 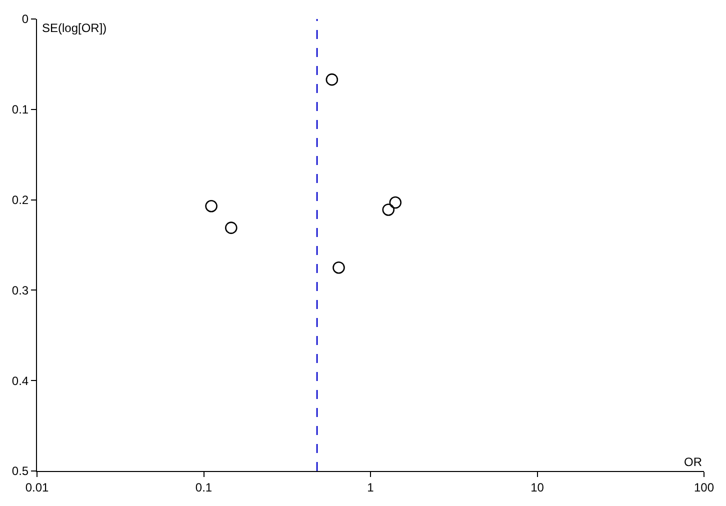 I want to click on y-tick-label: 0.3, so click(x=20, y=290).